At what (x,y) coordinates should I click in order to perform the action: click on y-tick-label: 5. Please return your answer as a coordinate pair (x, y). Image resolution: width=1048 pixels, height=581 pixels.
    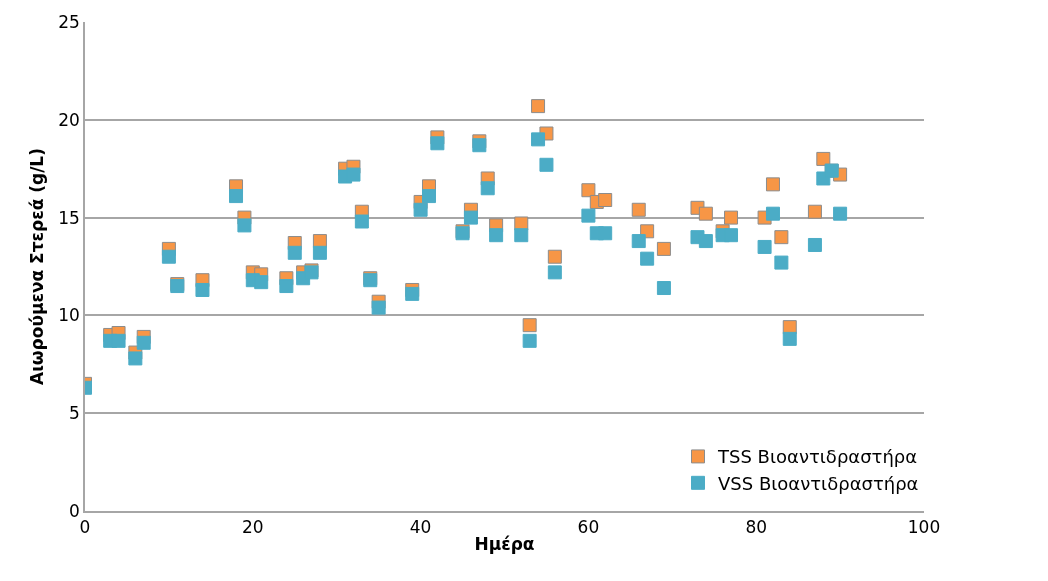
    Looking at the image, I should click on (74, 413).